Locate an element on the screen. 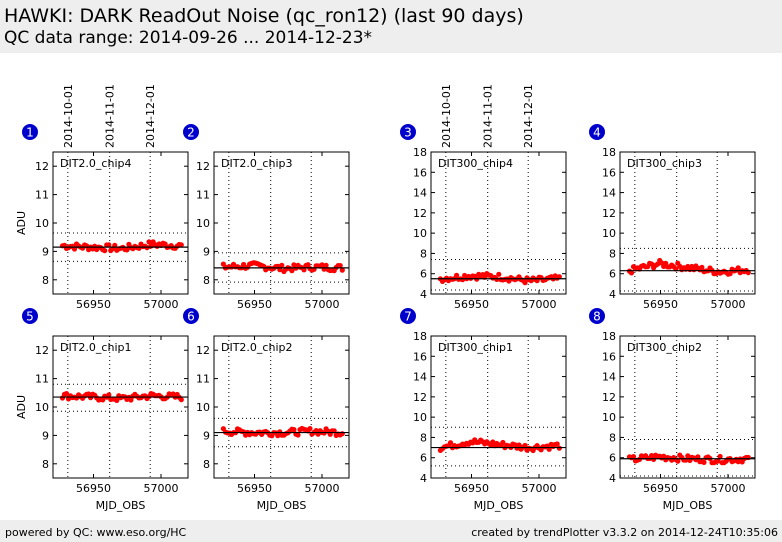 The width and height of the screenshot is (782, 542). chart-panel-4: 4 6 8 10 12 14 16 18 56950 57000 DIT300_chip3 4 is located at coordinates (672, 217).